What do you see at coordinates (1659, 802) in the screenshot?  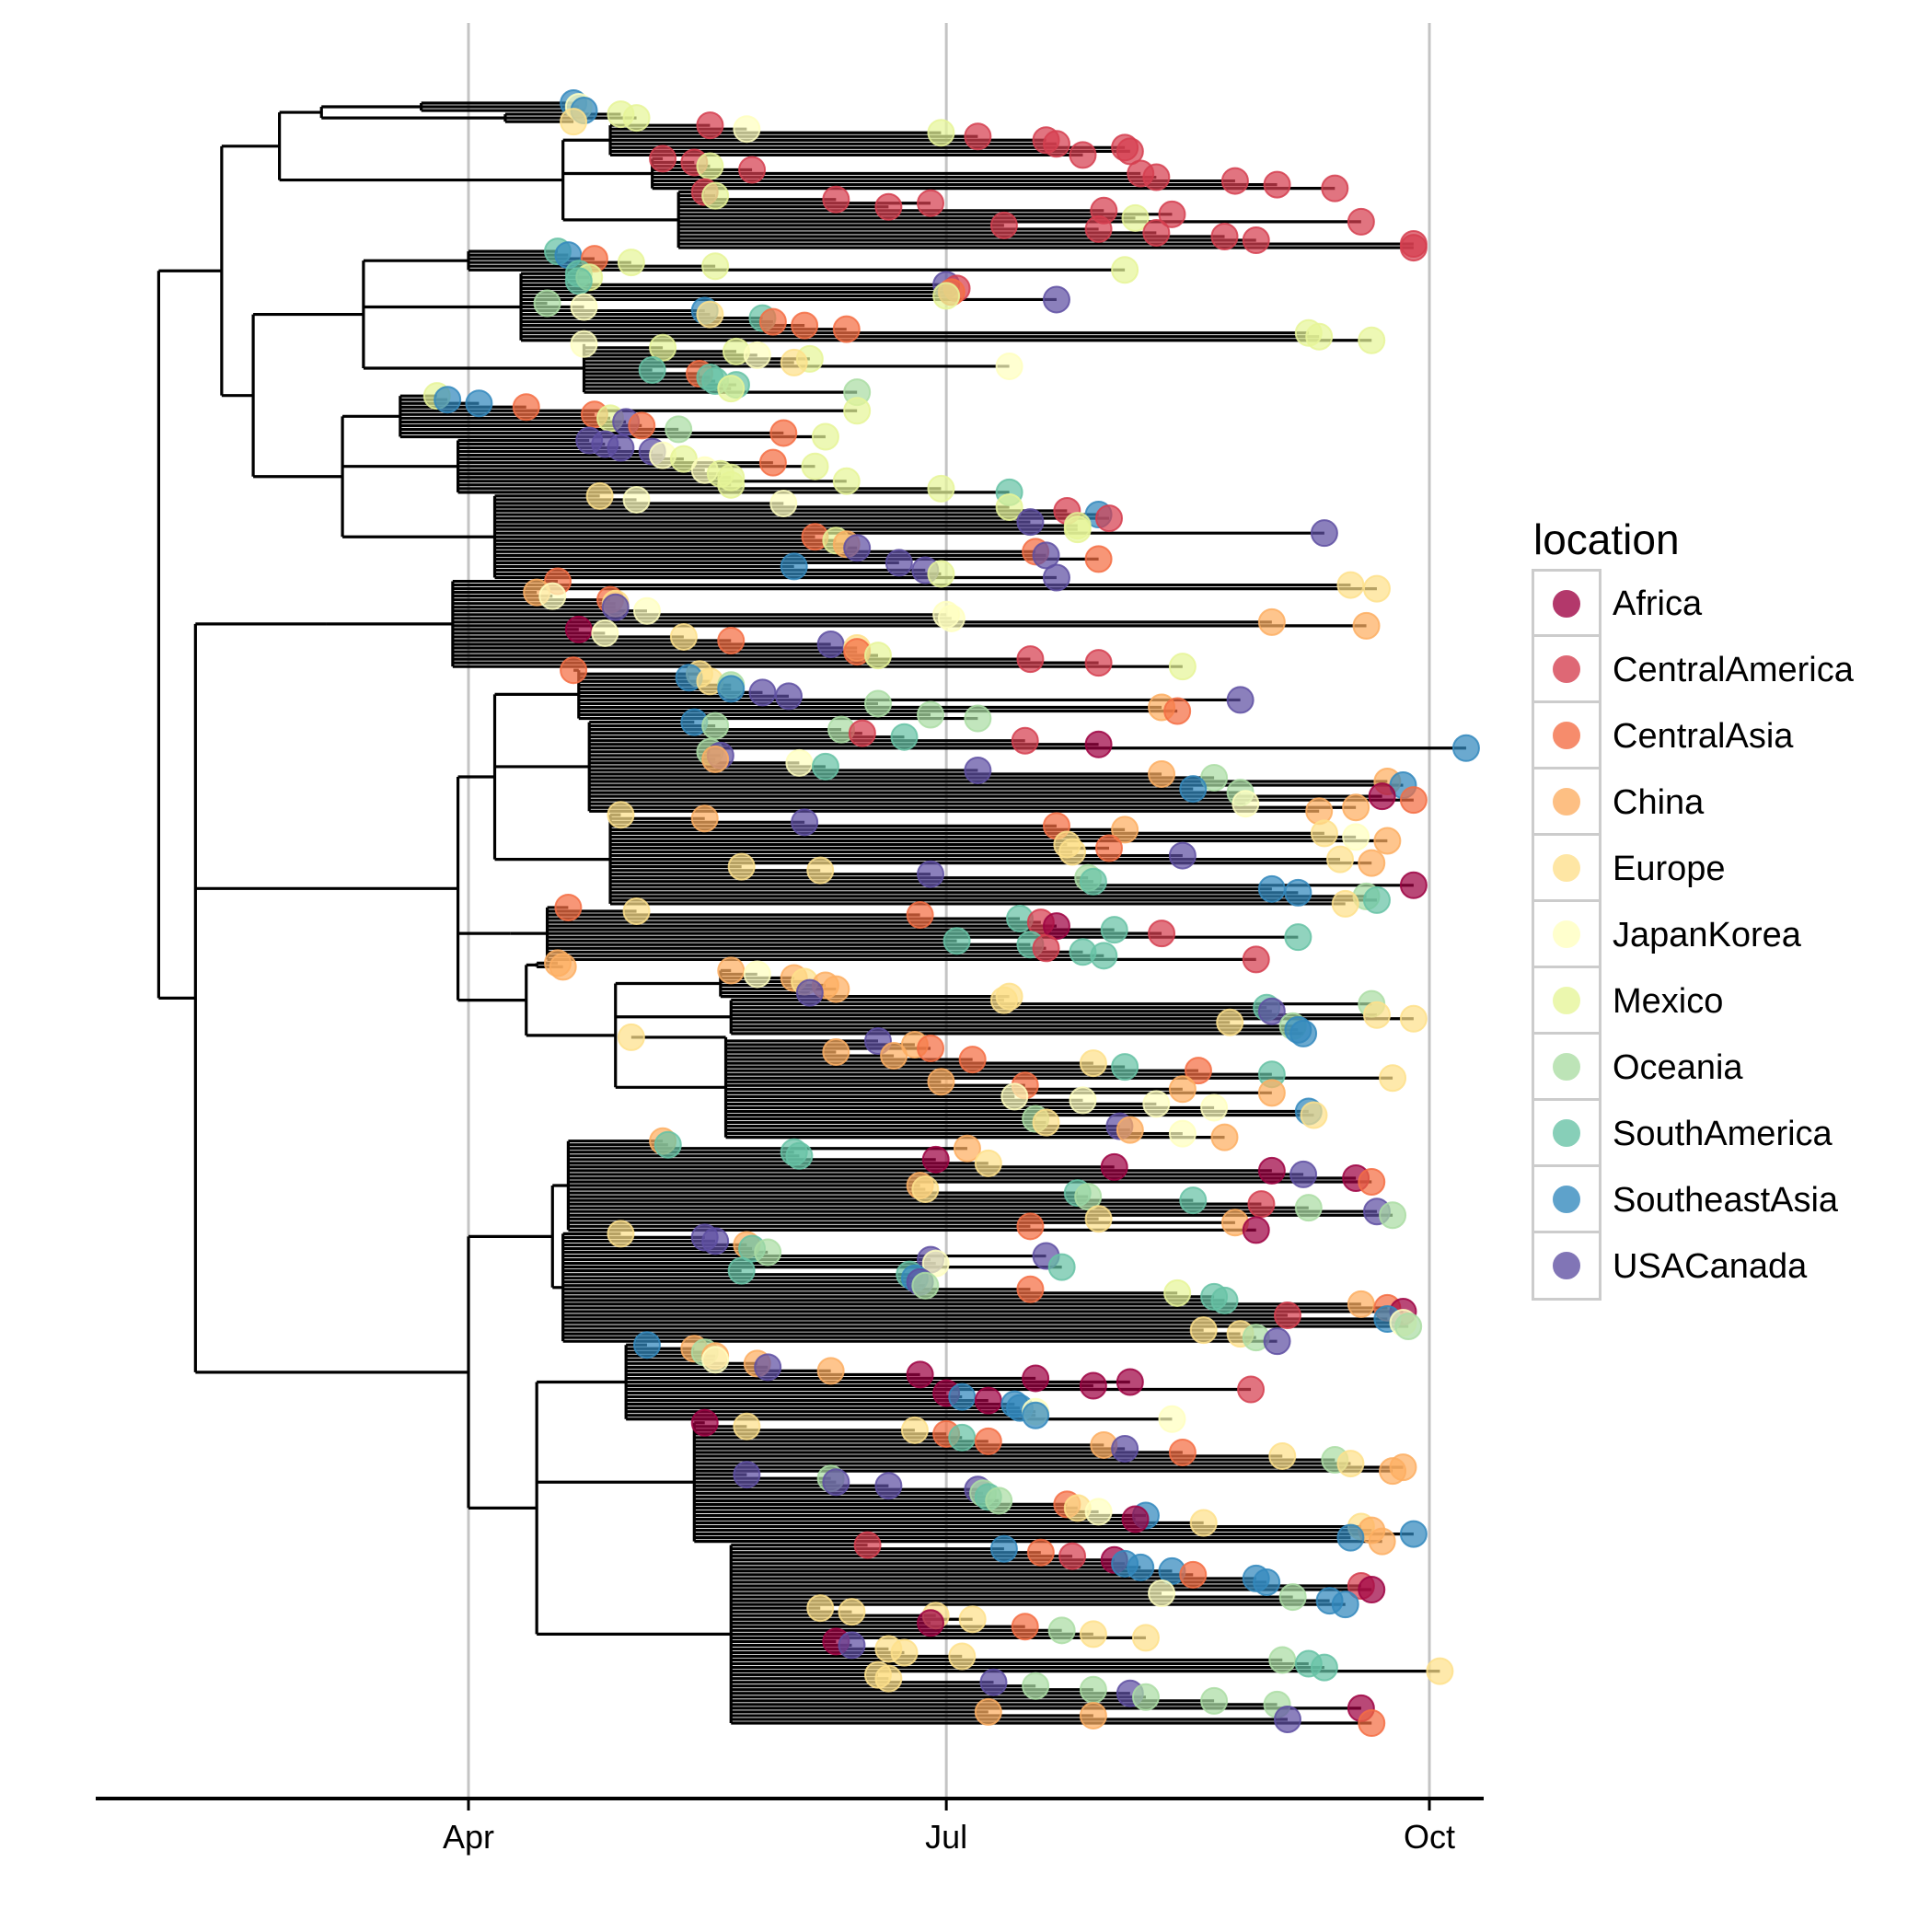 I see `legend-label: China` at bounding box center [1659, 802].